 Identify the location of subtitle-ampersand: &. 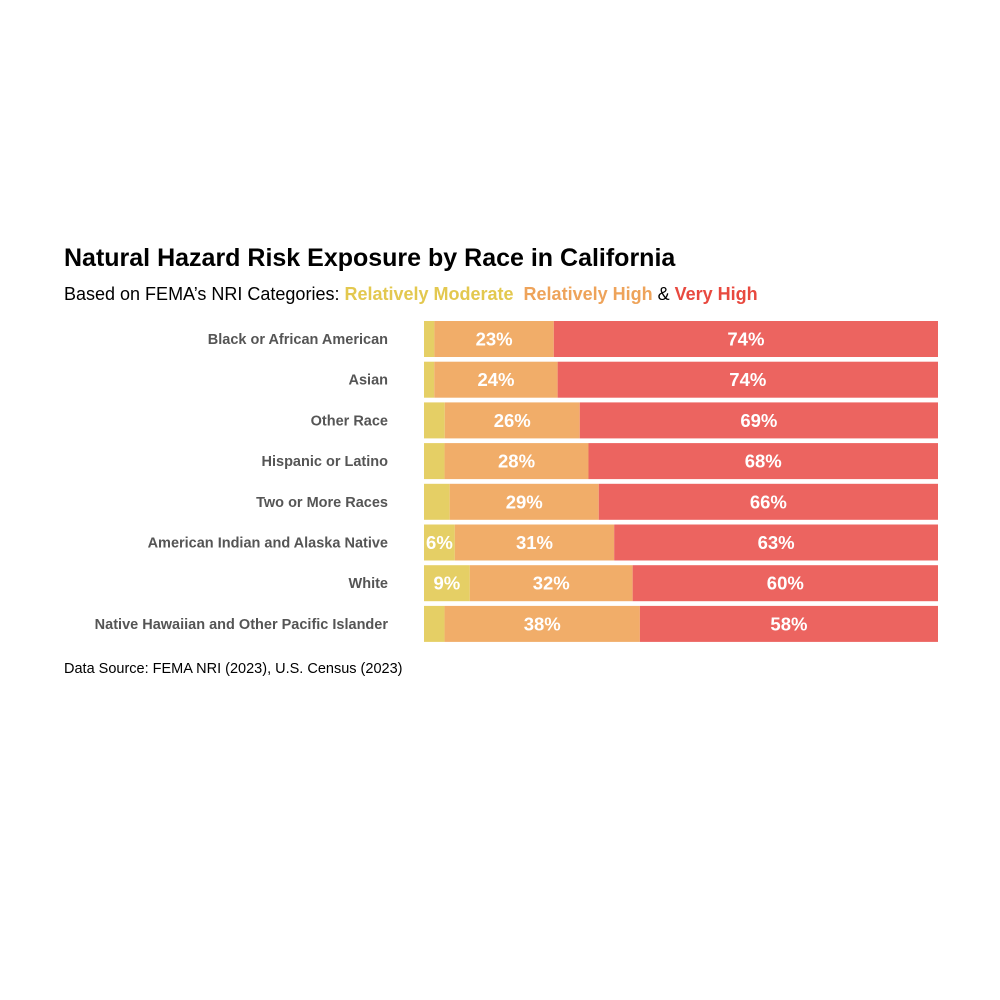
(663, 294).